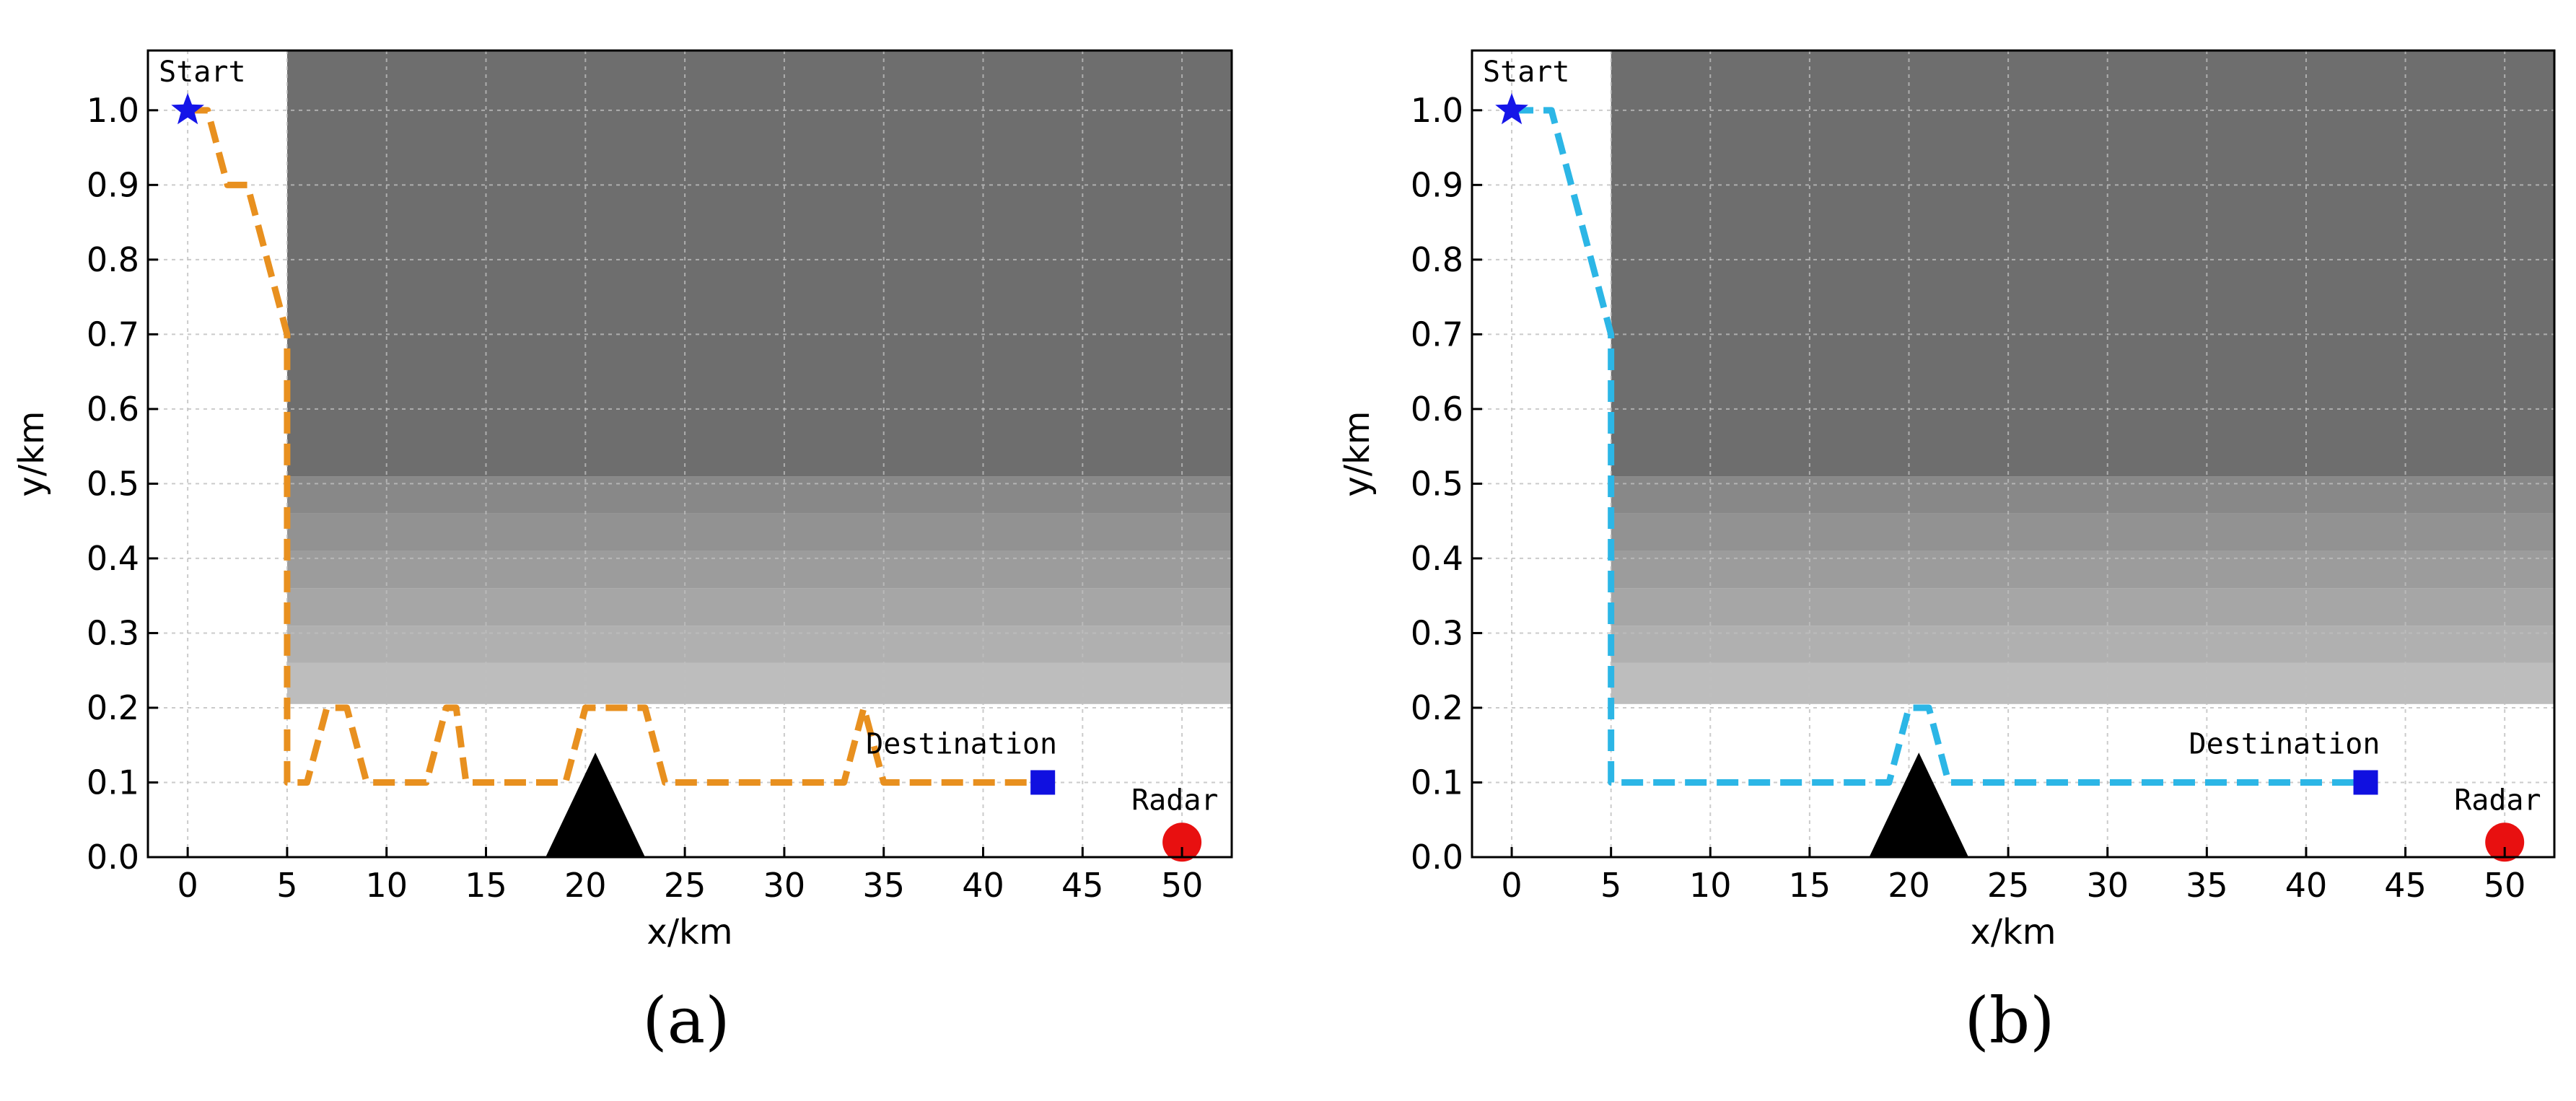 This screenshot has height=1101, width=2576. Describe the element at coordinates (686, 1020) in the screenshot. I see `panel-label: (a)` at that location.